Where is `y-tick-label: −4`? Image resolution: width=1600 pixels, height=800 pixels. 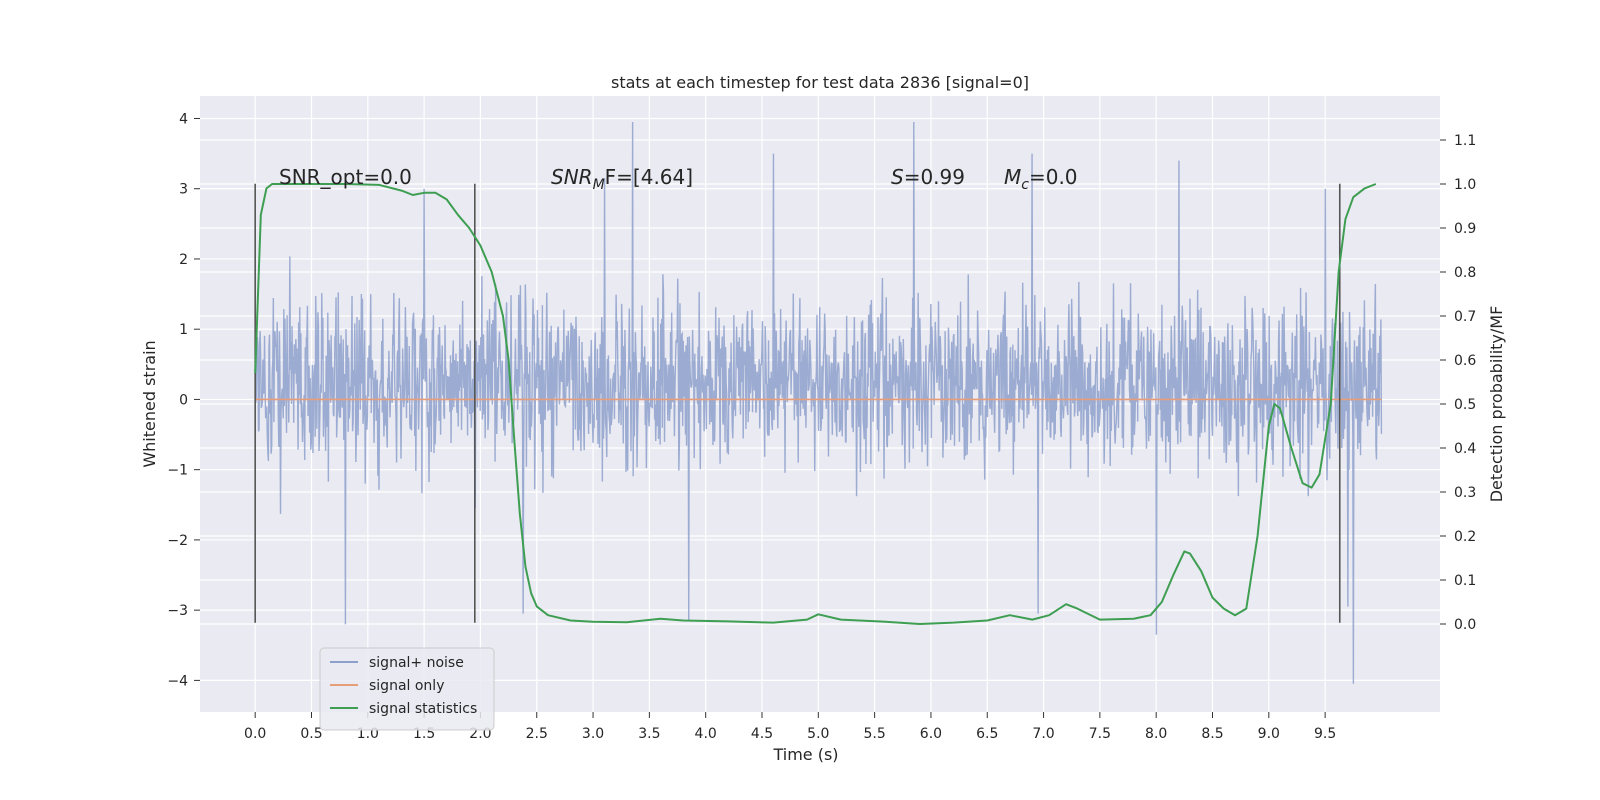 y-tick-label: −4 is located at coordinates (177, 681).